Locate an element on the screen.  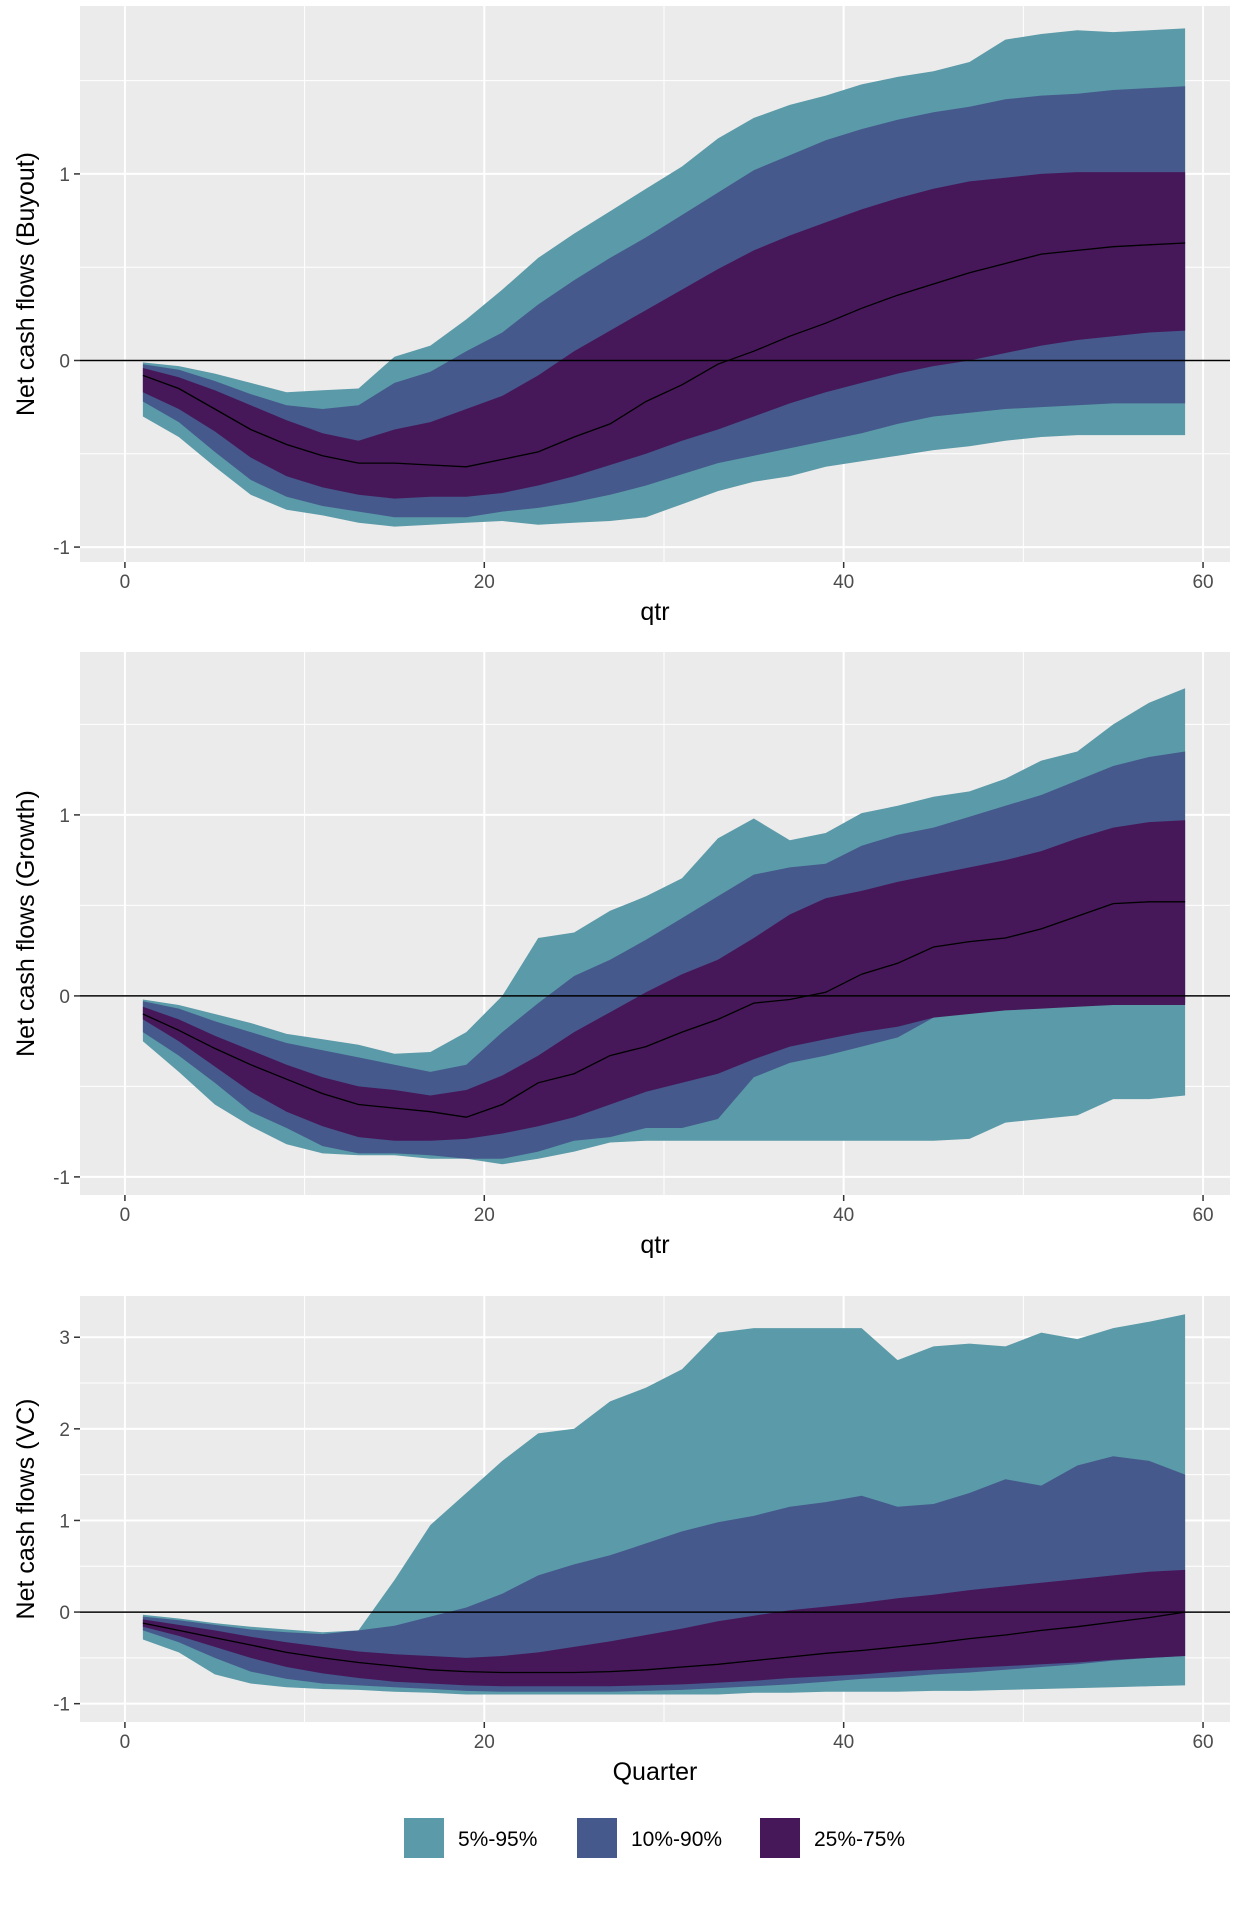
legend: 5%-95% 10%-90% 25%-75% is located at coordinates (654, 1838).